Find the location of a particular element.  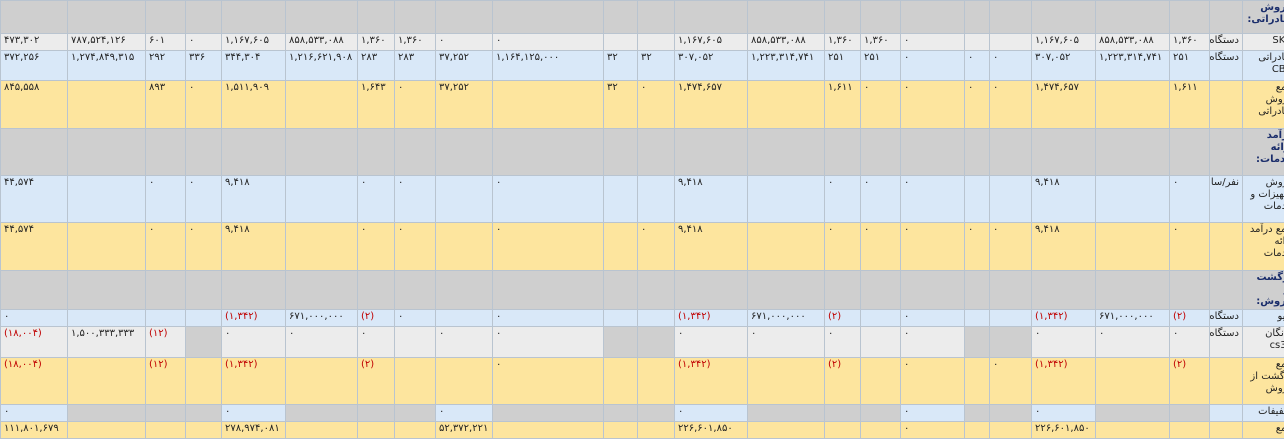

cell-value: ۱,۱۶۷,۶۰۵ is located at coordinates (1057, 40).